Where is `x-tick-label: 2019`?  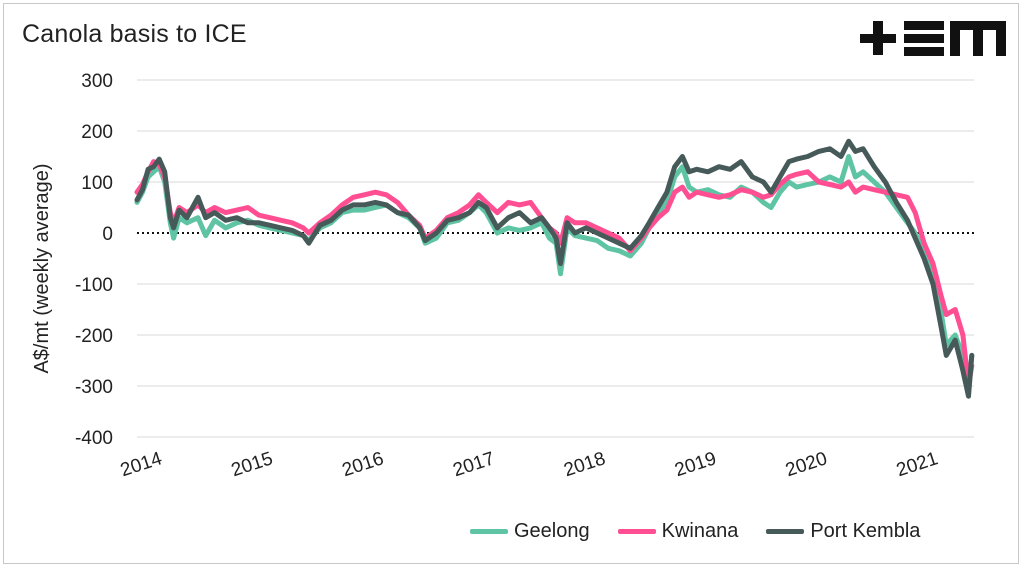 x-tick-label: 2019 is located at coordinates (695, 464).